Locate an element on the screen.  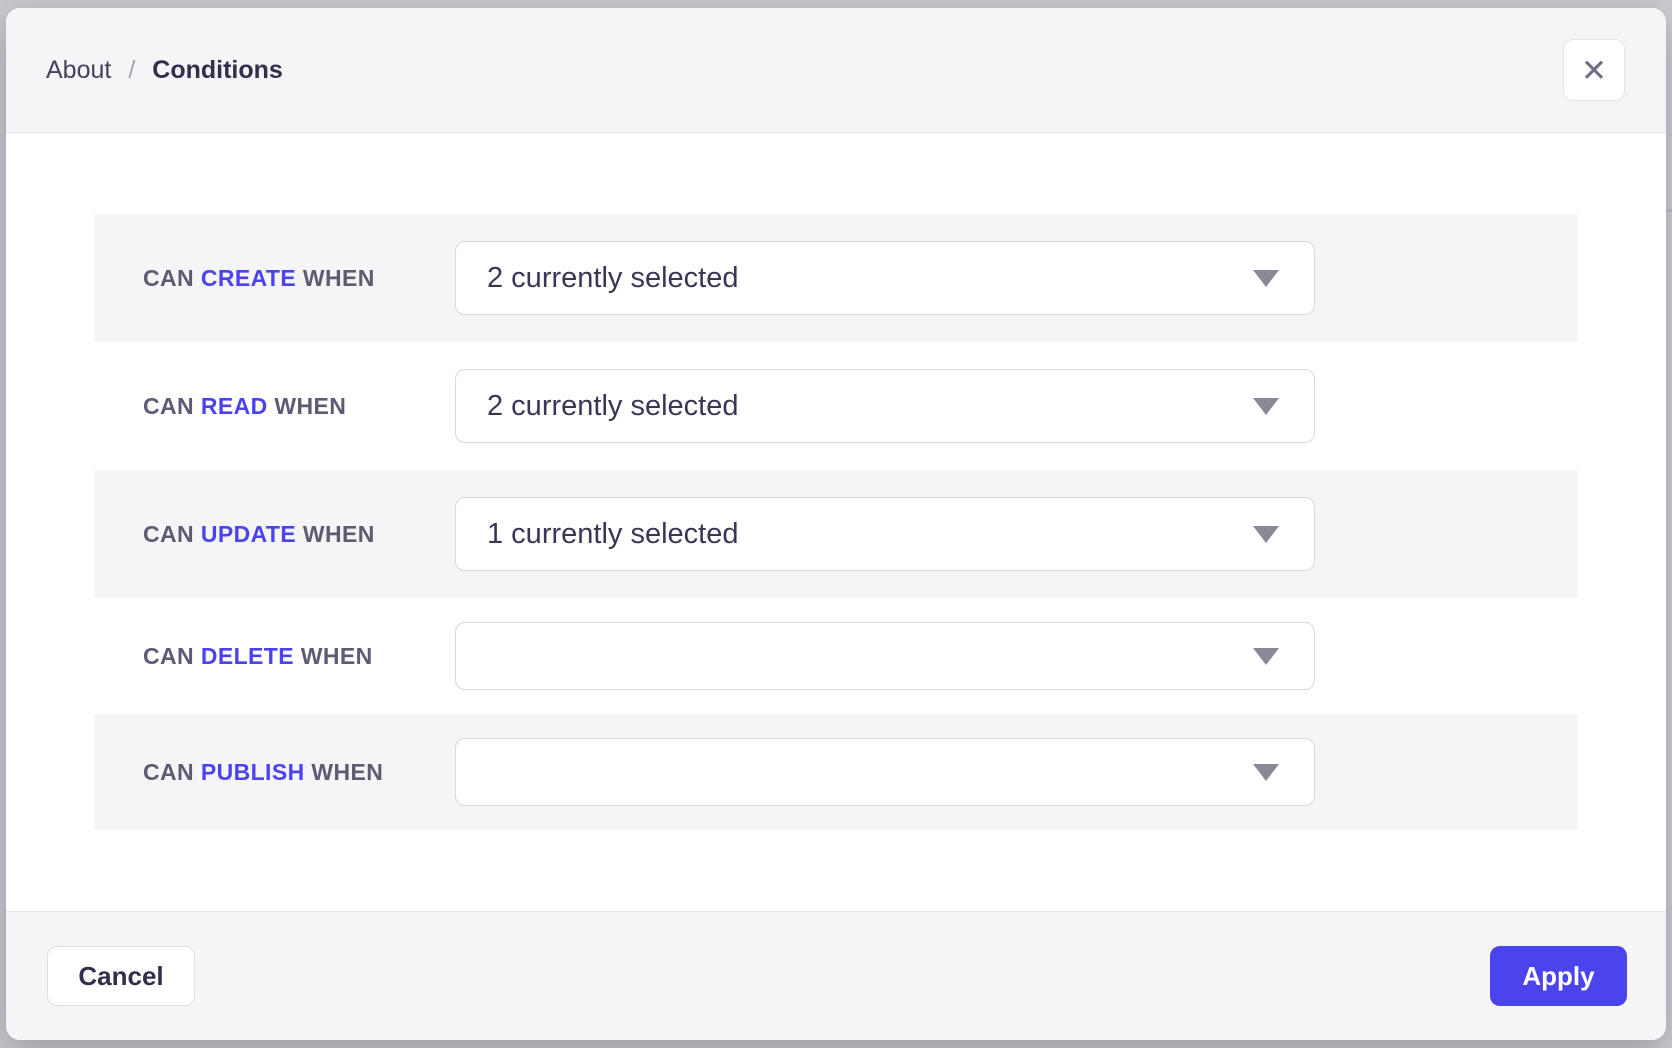
condition-label: CAN CREATE WHEN is located at coordinates (274, 278).